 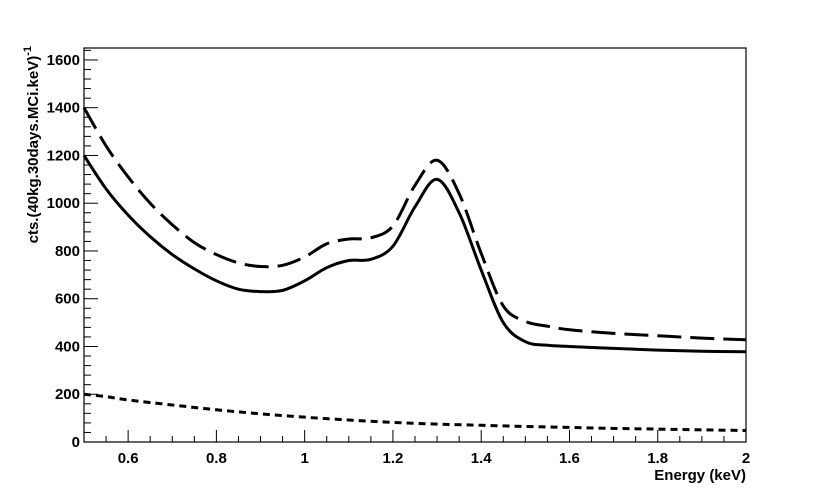 I want to click on series-dotted-line, so click(x=415, y=412).